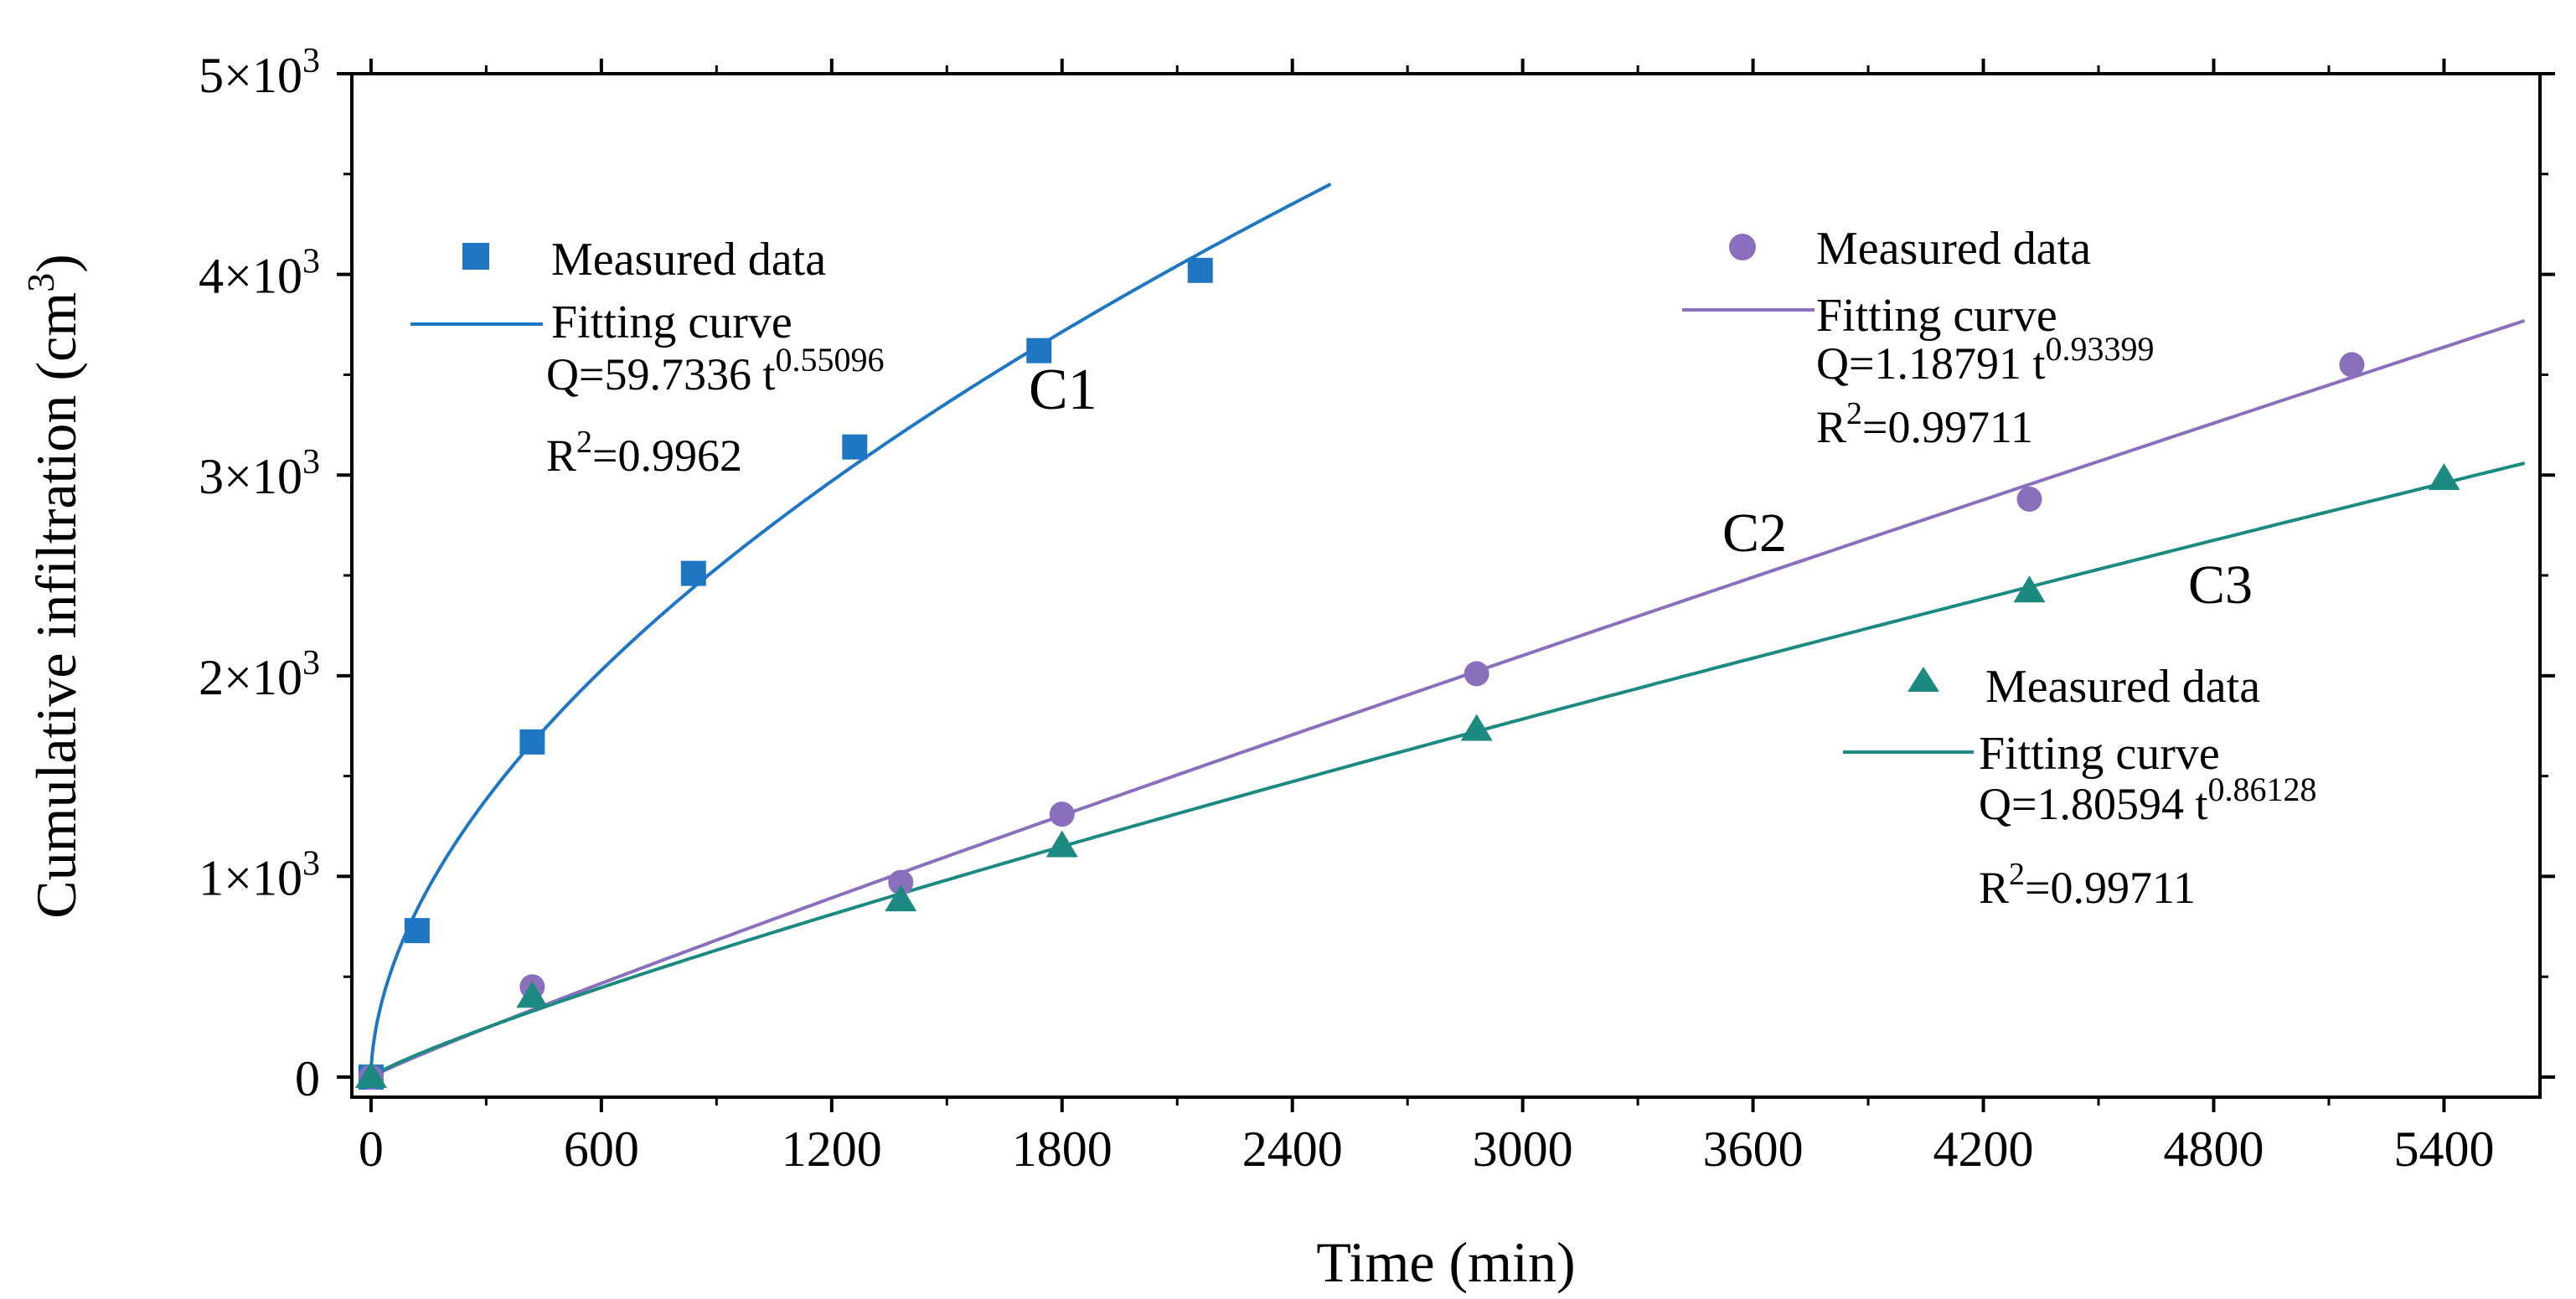 The width and height of the screenshot is (2576, 1299). I want to click on c2-curve-label: C2, so click(1754, 533).